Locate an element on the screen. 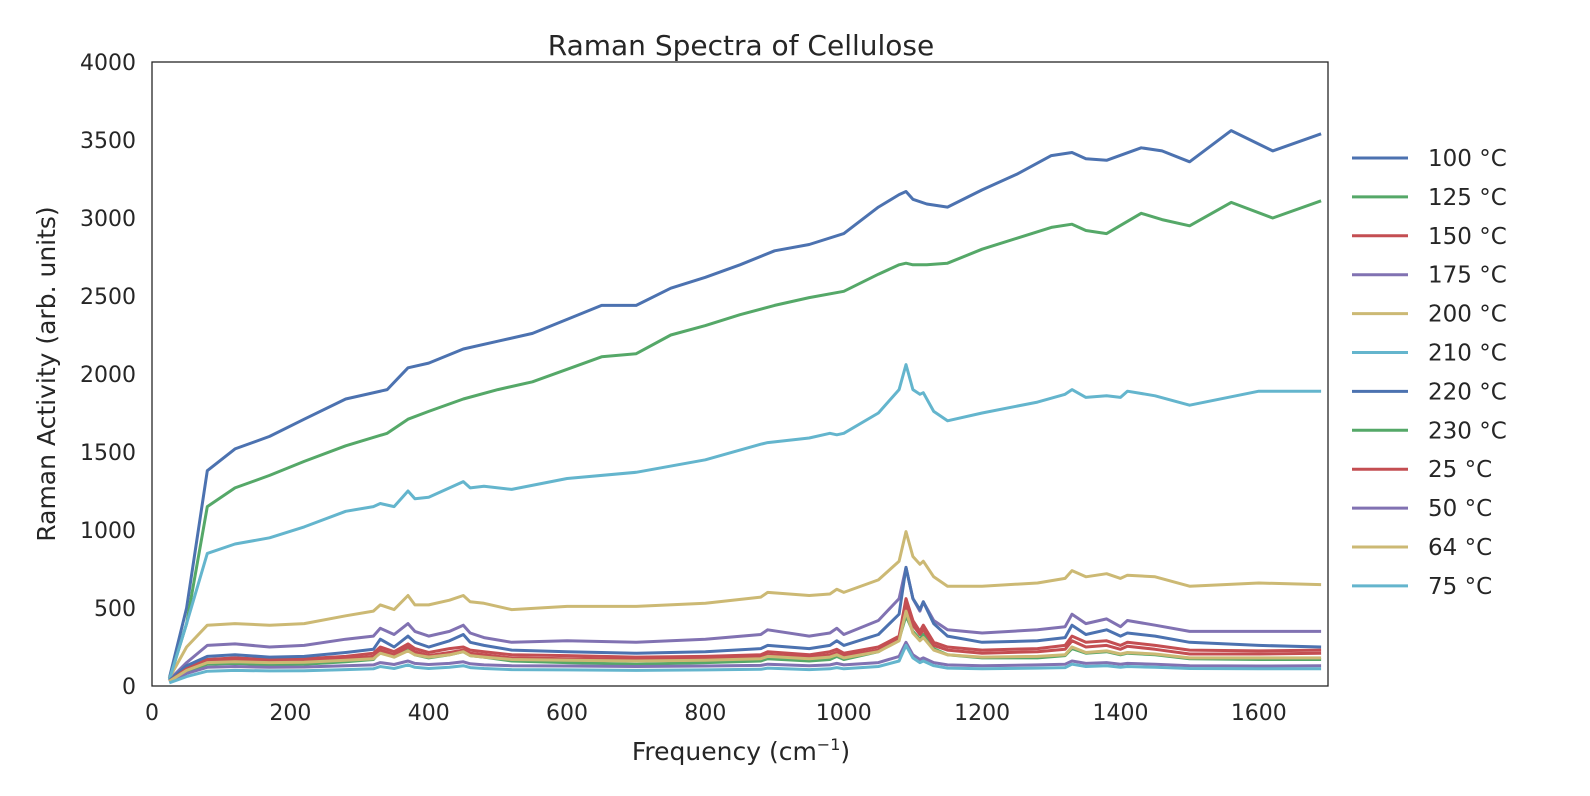 This screenshot has width=1590, height=796. series-line-50-c is located at coordinates (745, 662).